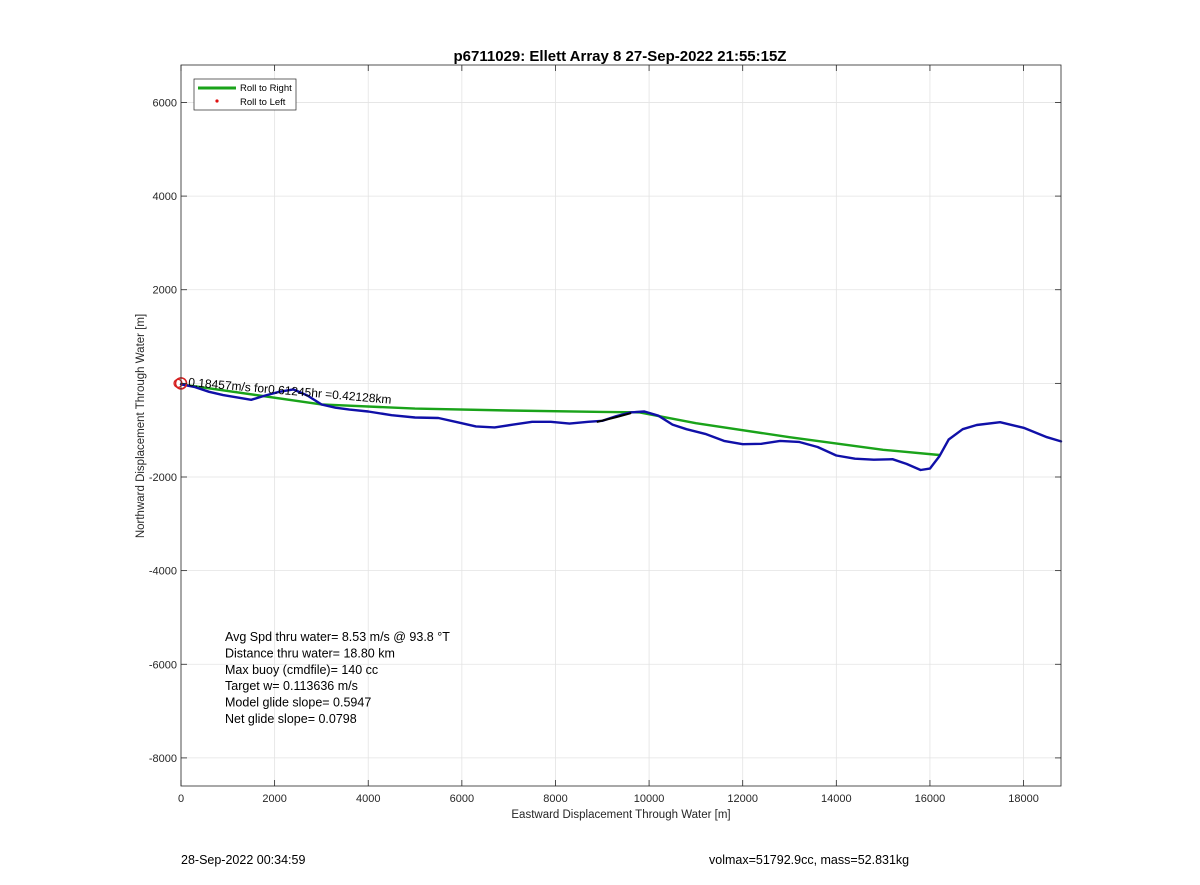  Describe the element at coordinates (614, 417) in the screenshot. I see `series-segment-line` at that location.